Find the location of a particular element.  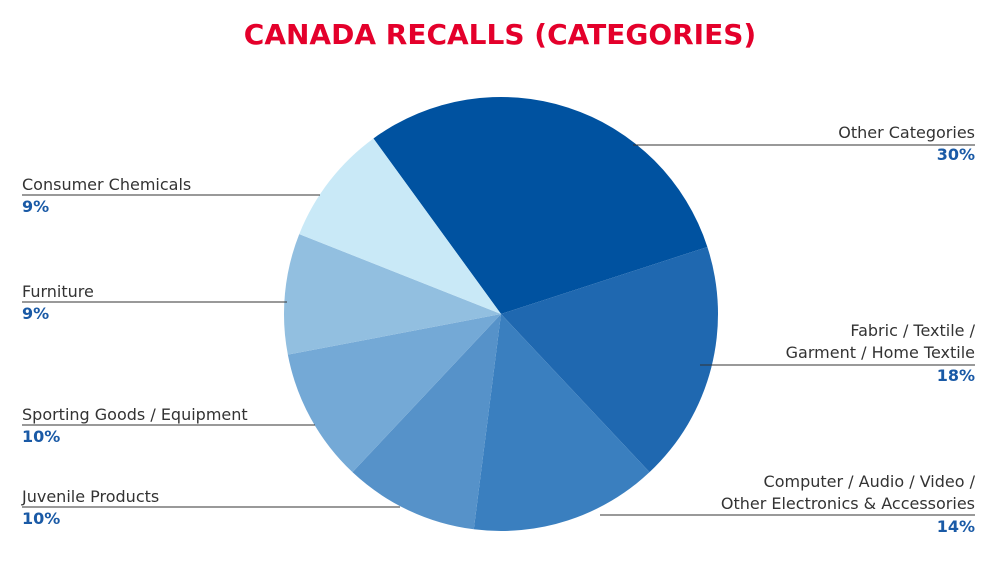

value-label: 30% is located at coordinates (956, 154).